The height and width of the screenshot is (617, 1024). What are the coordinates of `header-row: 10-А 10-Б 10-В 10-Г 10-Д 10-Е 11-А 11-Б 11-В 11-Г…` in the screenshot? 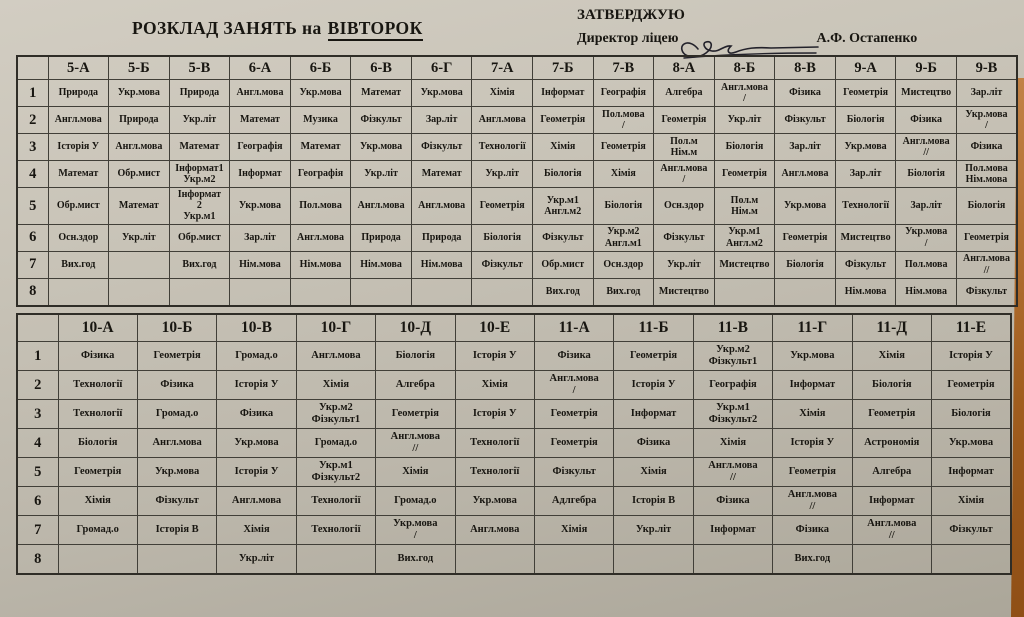 It's located at (514, 327).